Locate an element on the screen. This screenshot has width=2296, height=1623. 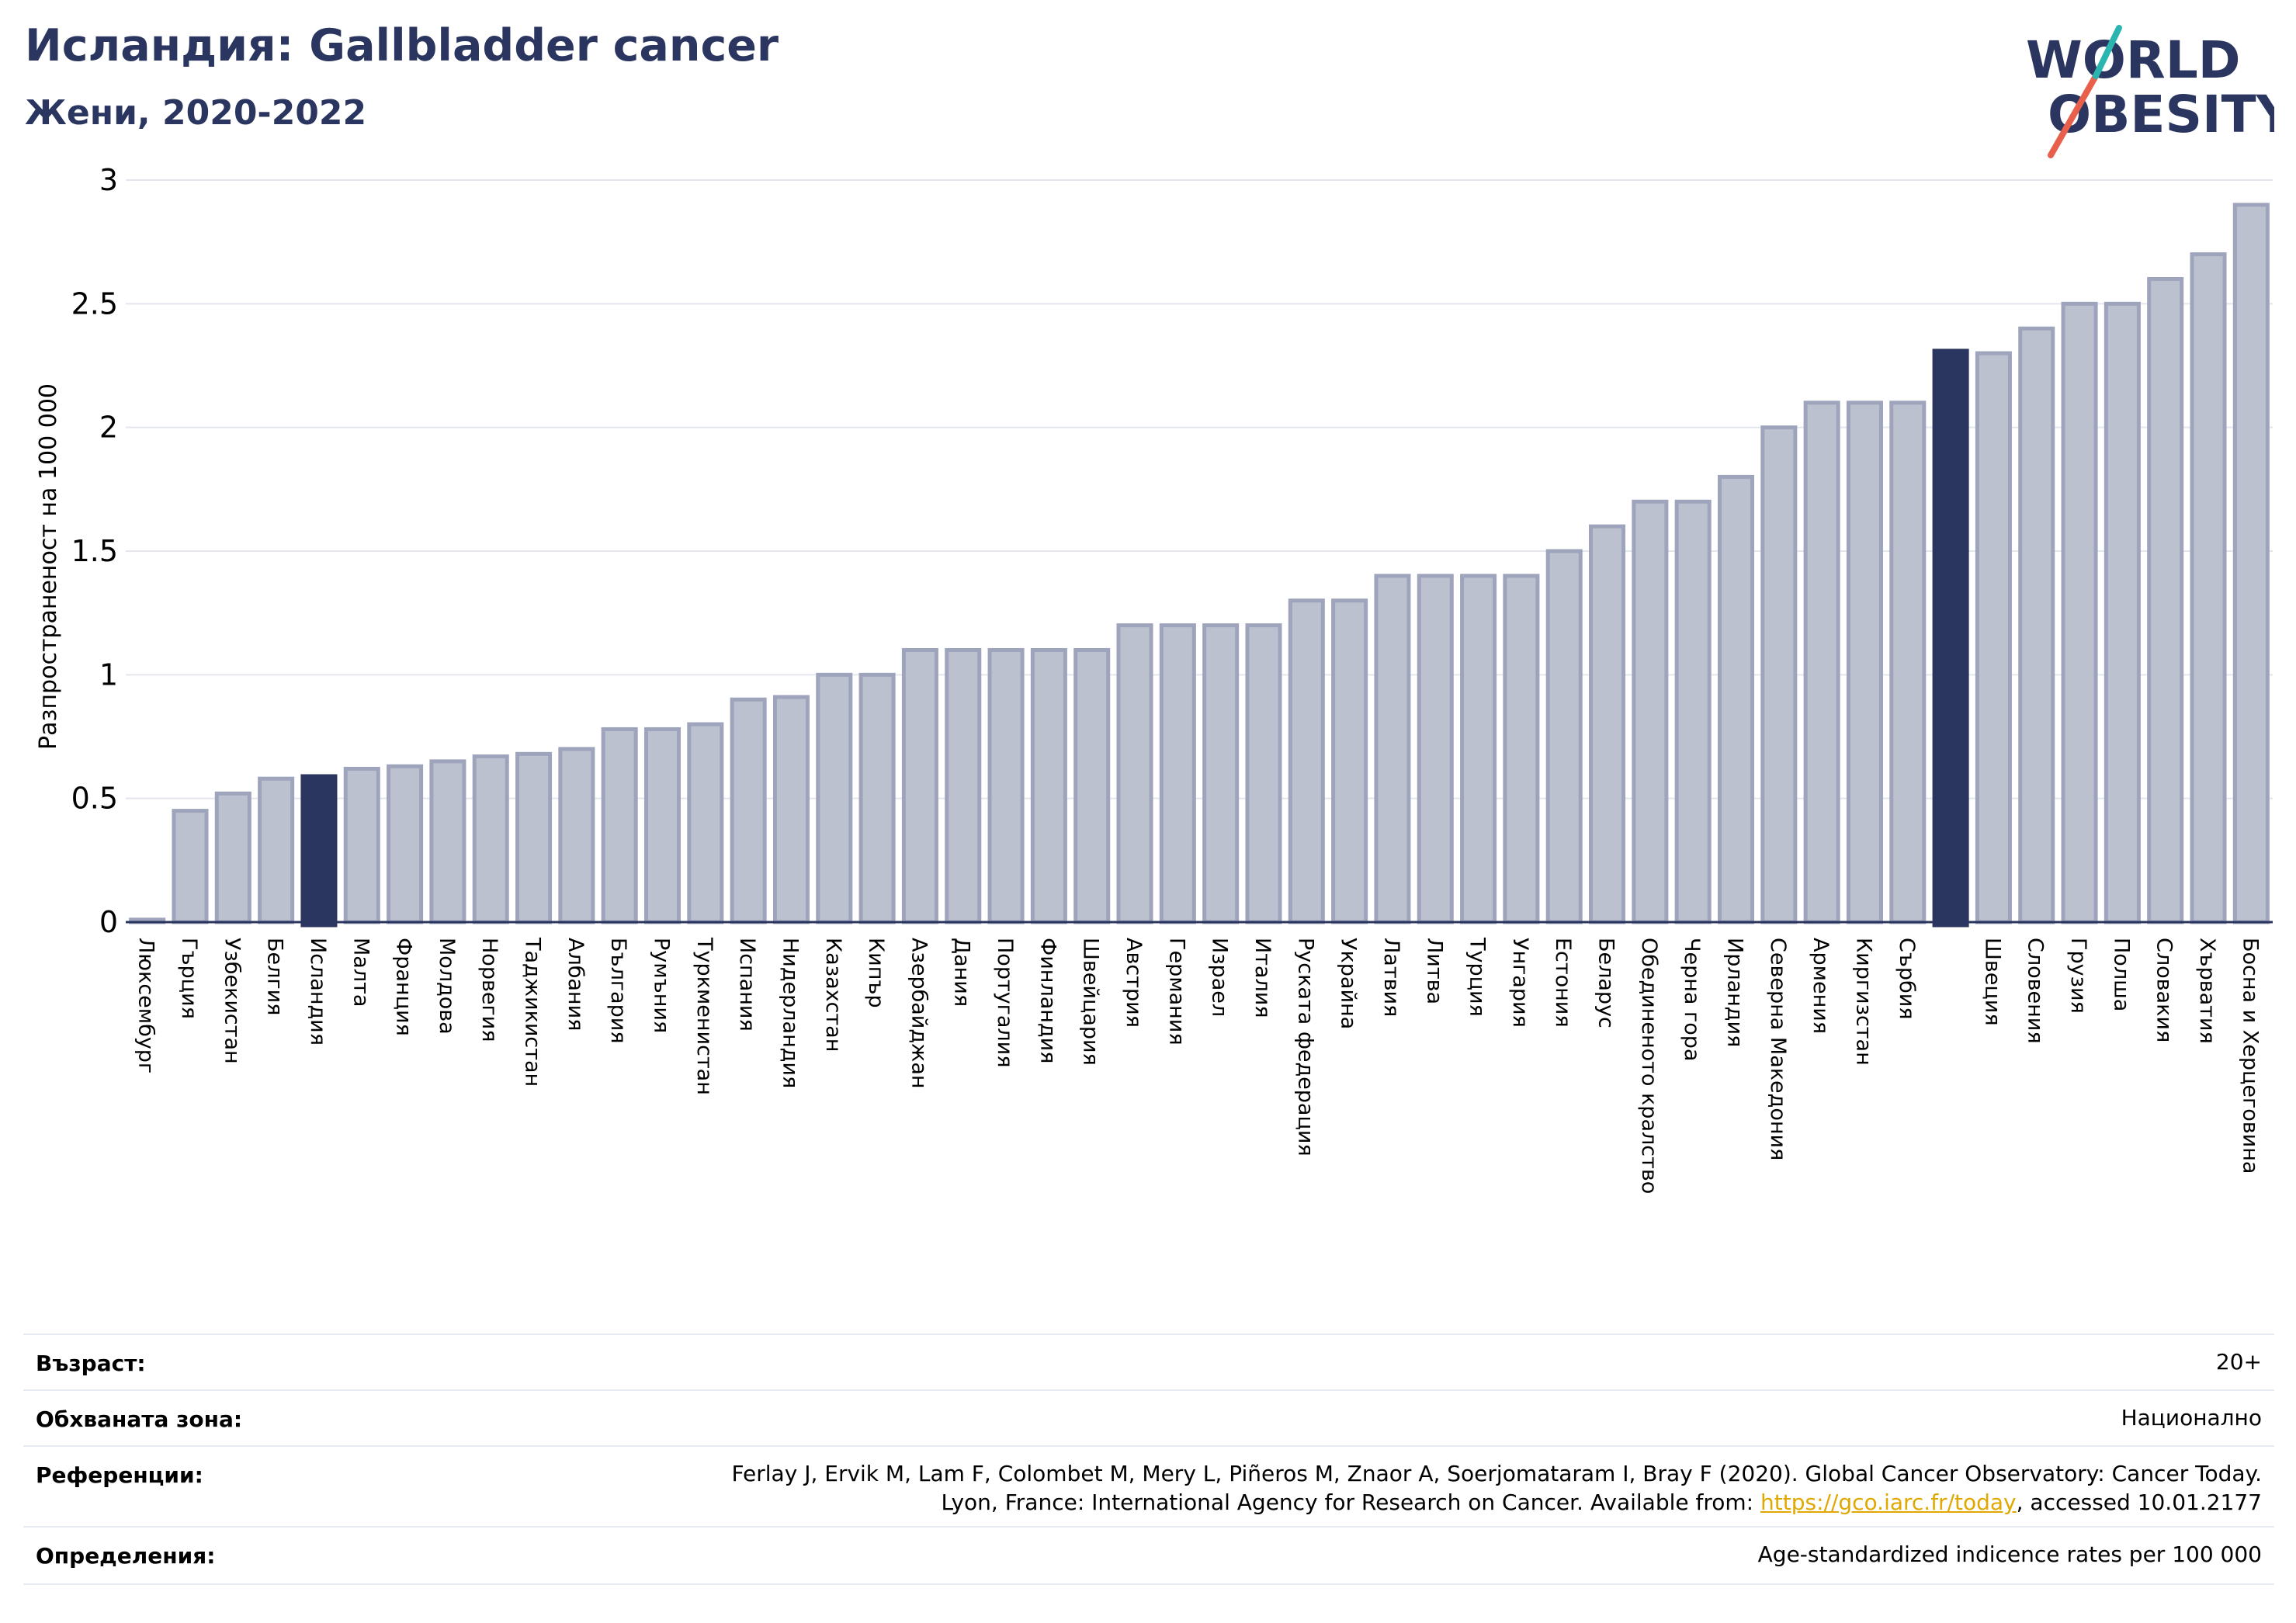
info-label-area: Обхваната зона: is located at coordinates (139, 1419).